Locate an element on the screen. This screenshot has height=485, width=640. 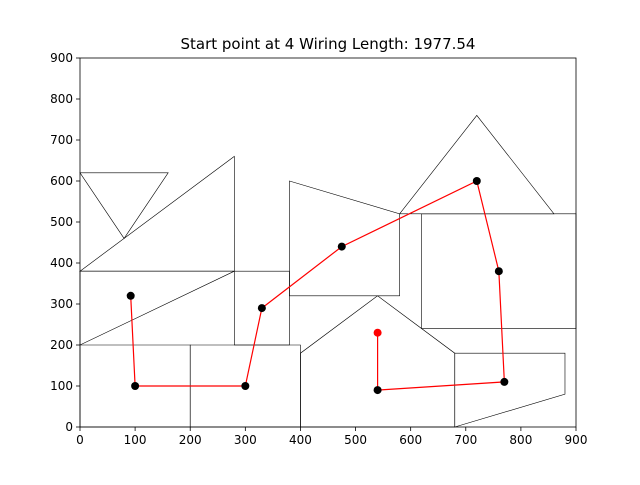
y-tick-label: 300 is located at coordinates (61, 304).